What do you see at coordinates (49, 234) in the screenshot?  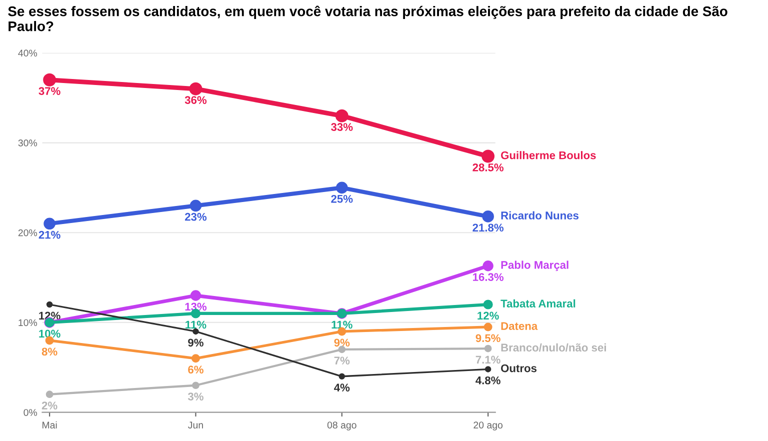 I see `data-label: 21%` at bounding box center [49, 234].